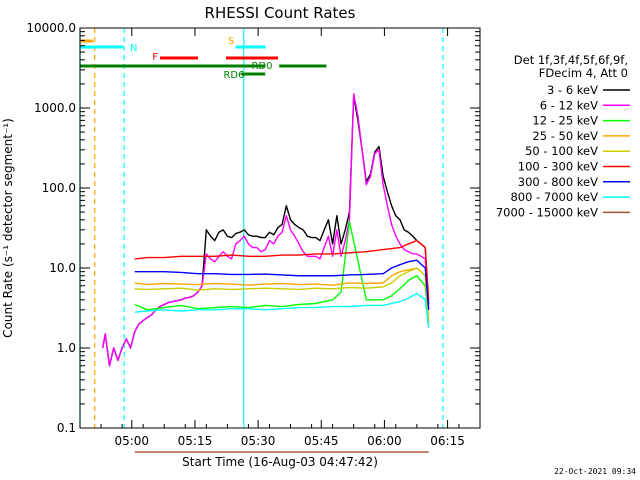  What do you see at coordinates (447, 441) in the screenshot?
I see `x-tick-label-5: 06:15` at bounding box center [447, 441].